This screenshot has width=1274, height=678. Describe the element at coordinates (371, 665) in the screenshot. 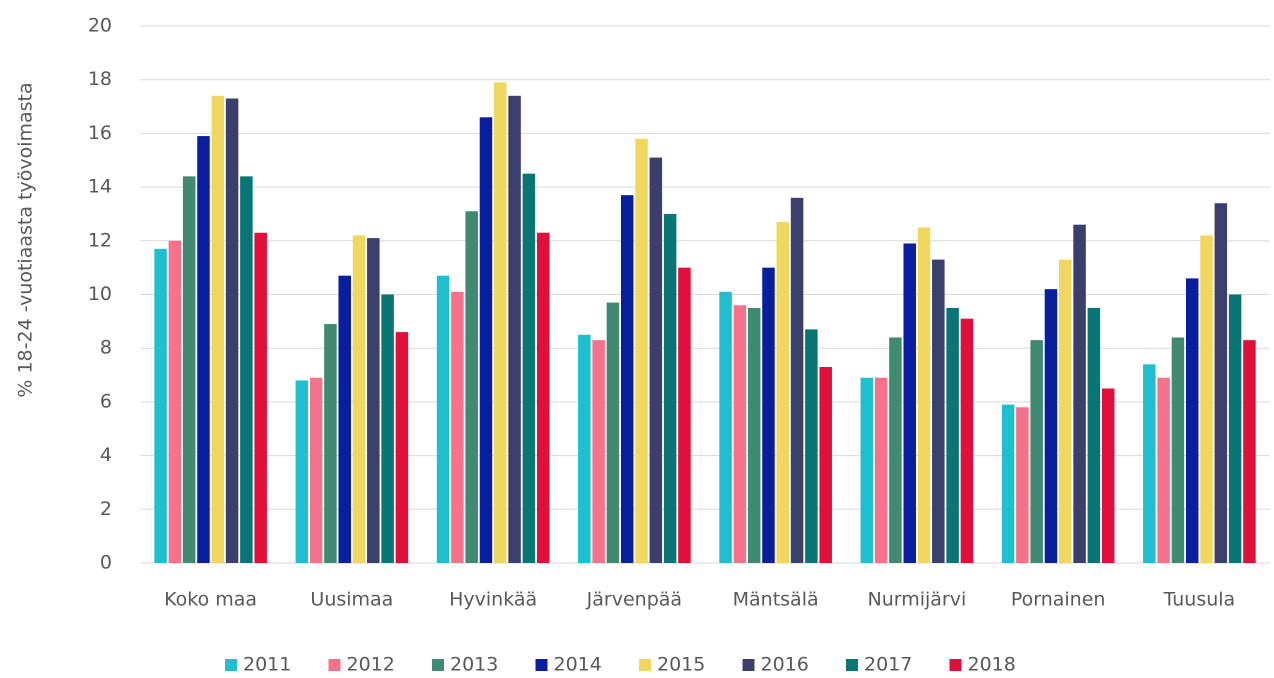

I see `legend-label: 2012` at that location.